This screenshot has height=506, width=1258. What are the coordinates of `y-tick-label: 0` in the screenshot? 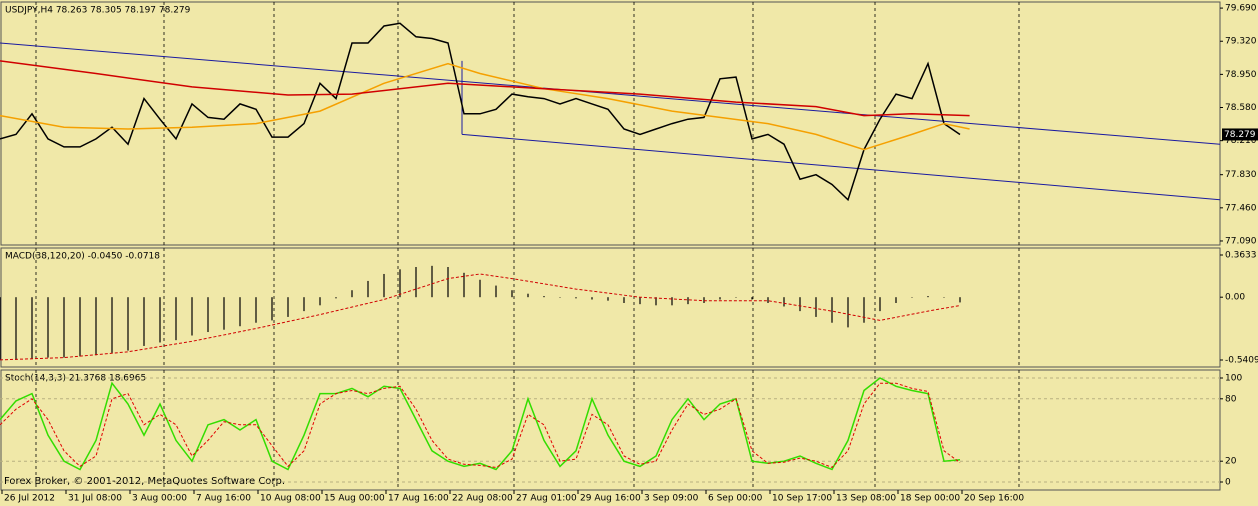 It's located at (1228, 482).